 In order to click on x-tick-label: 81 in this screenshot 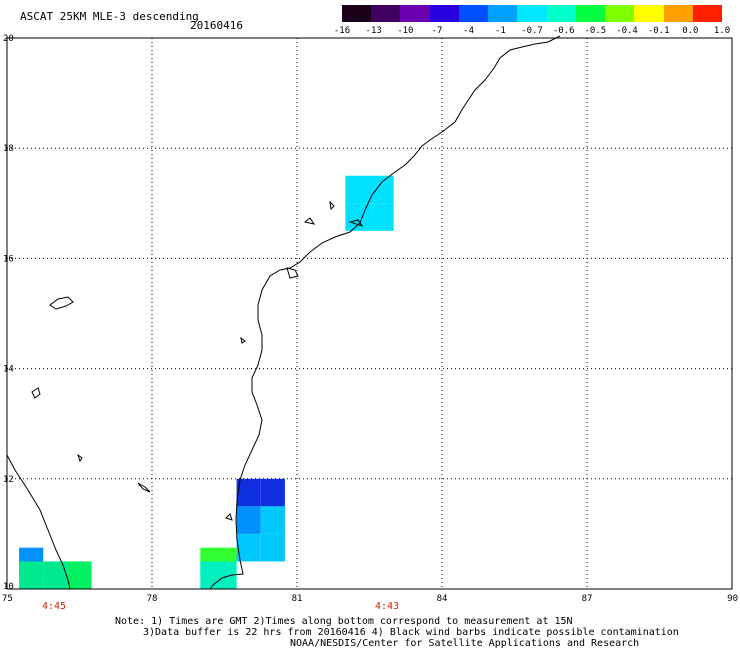, I will do `click(297, 599)`.